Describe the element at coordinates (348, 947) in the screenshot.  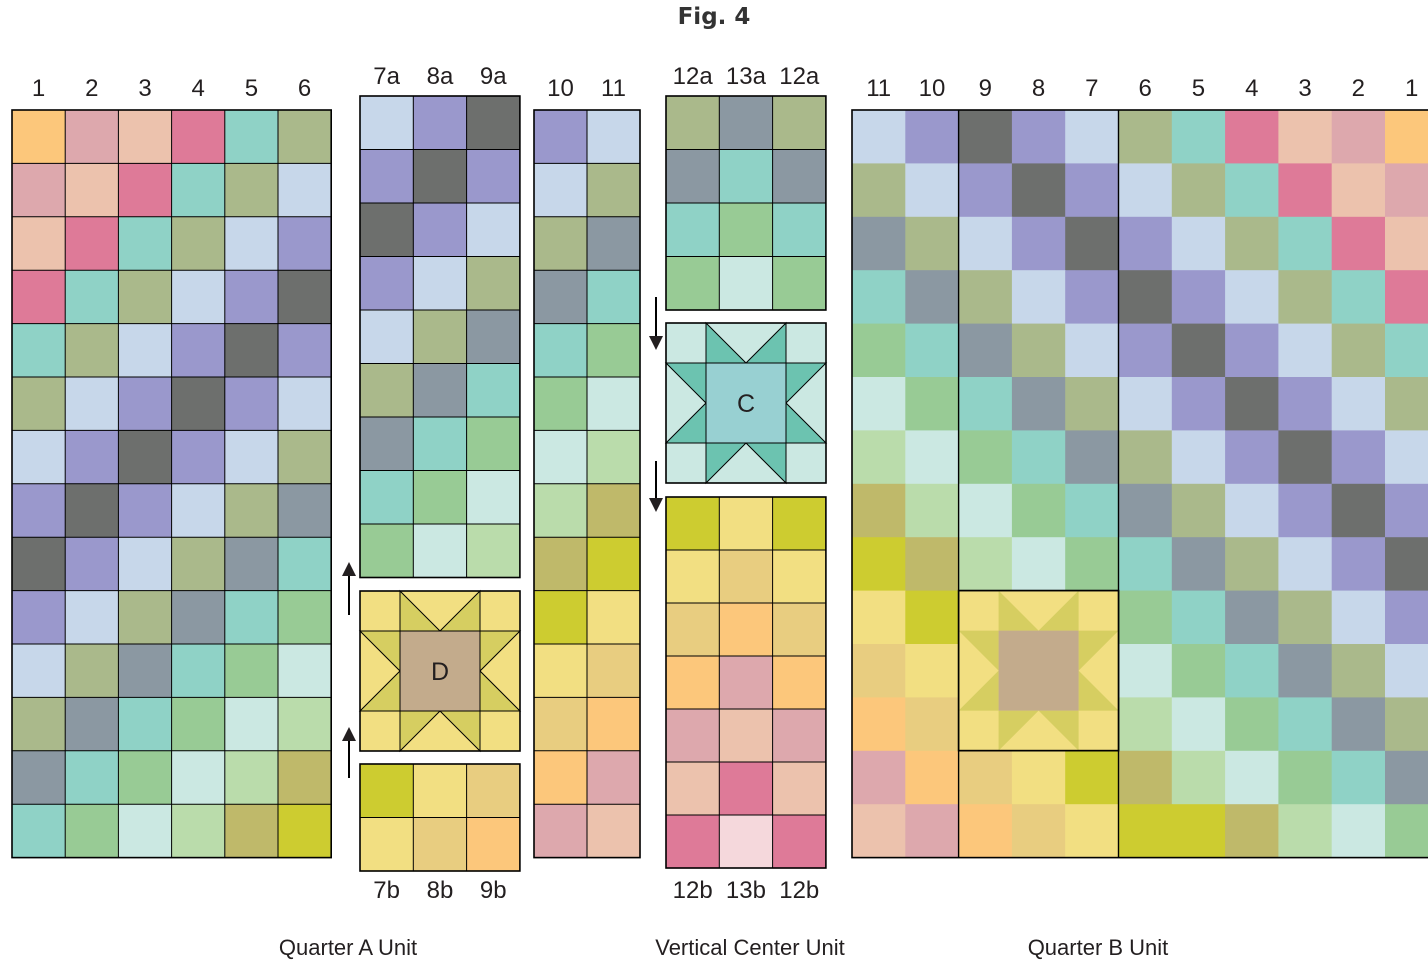
I see `caption-quarter-a: Quarter A Unit` at that location.